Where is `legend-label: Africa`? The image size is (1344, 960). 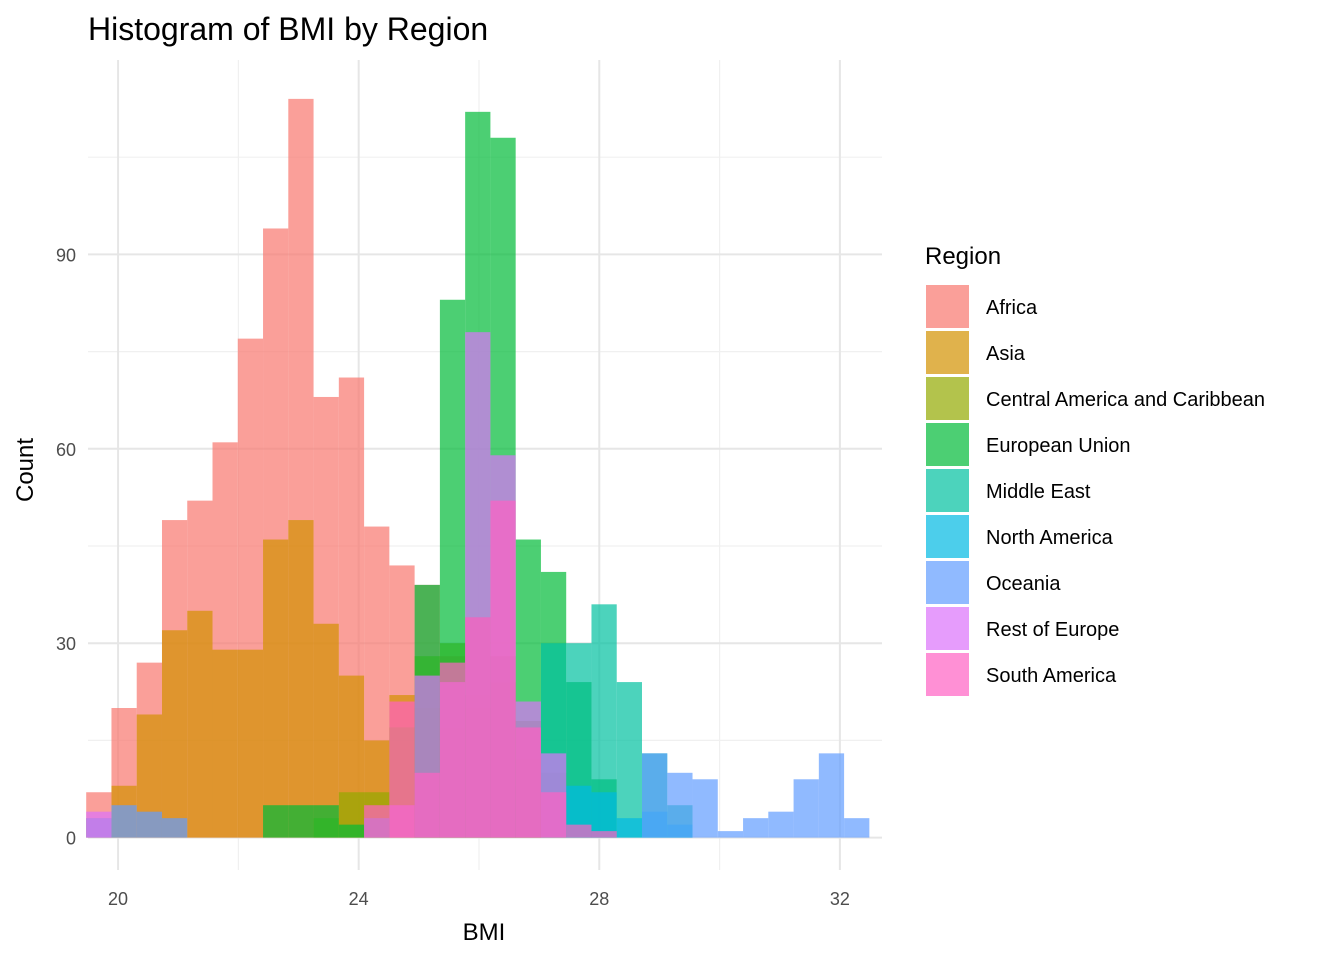
legend-label: Africa is located at coordinates (1012, 308).